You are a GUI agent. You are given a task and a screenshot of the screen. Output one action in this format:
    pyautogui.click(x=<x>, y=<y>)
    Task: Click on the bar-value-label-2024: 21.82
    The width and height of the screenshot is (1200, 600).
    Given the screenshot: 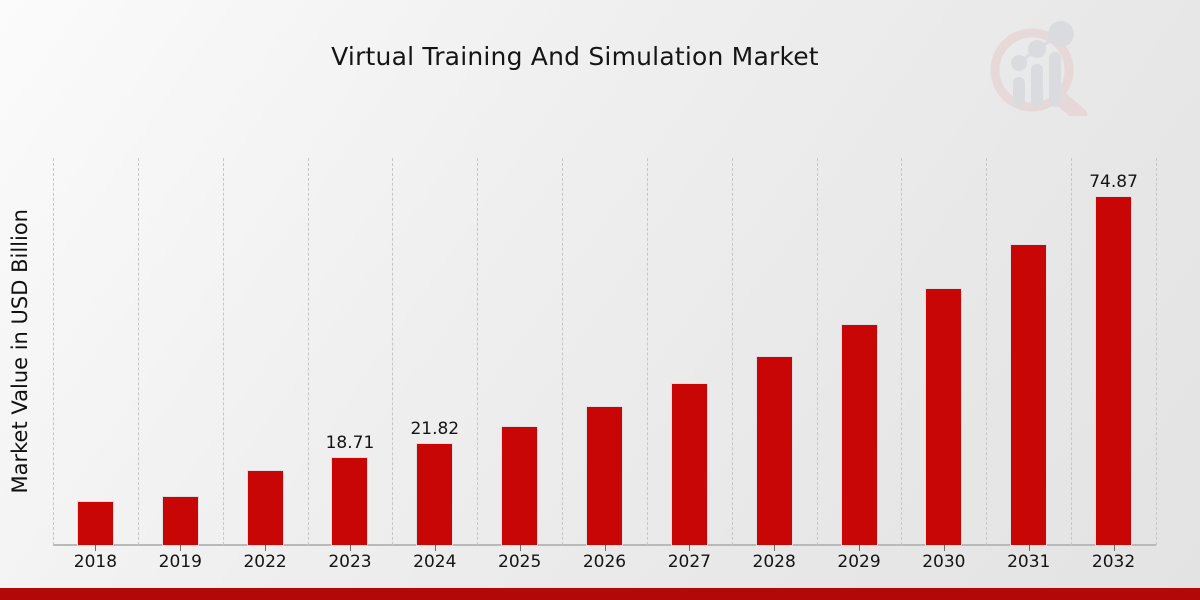 What is the action you would take?
    pyautogui.click(x=435, y=429)
    